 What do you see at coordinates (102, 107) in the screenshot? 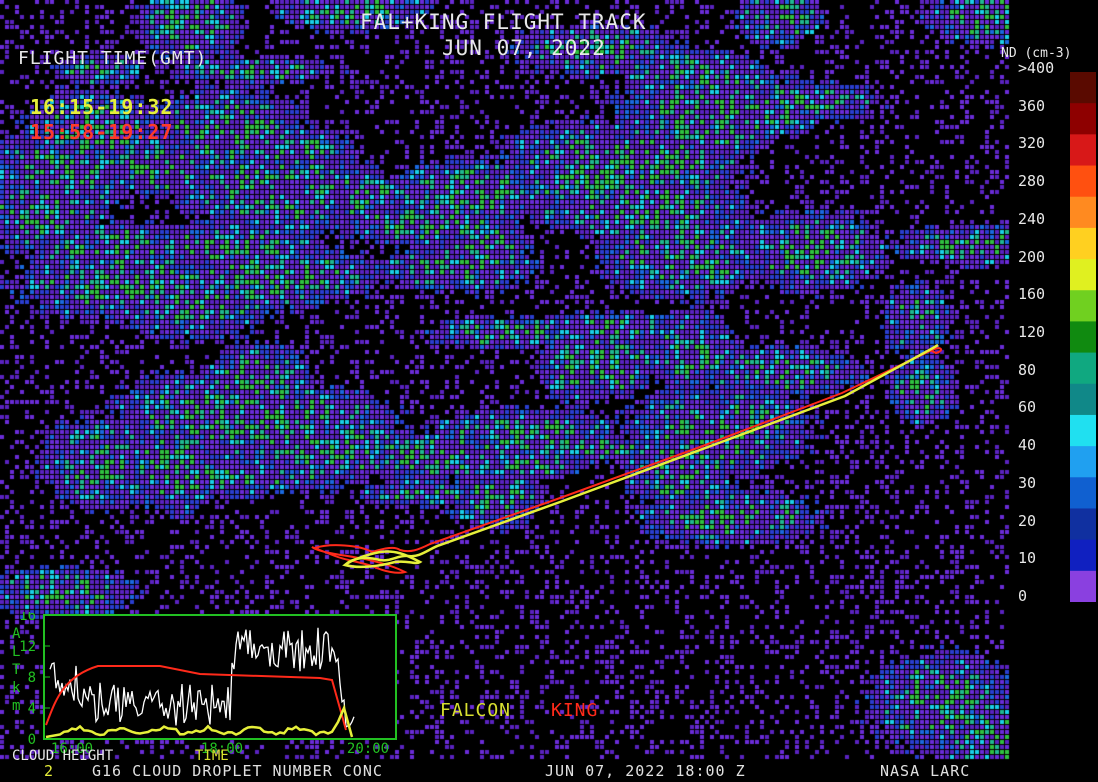
I see `falcon-flight-time: 16:15-19:32` at bounding box center [102, 107].